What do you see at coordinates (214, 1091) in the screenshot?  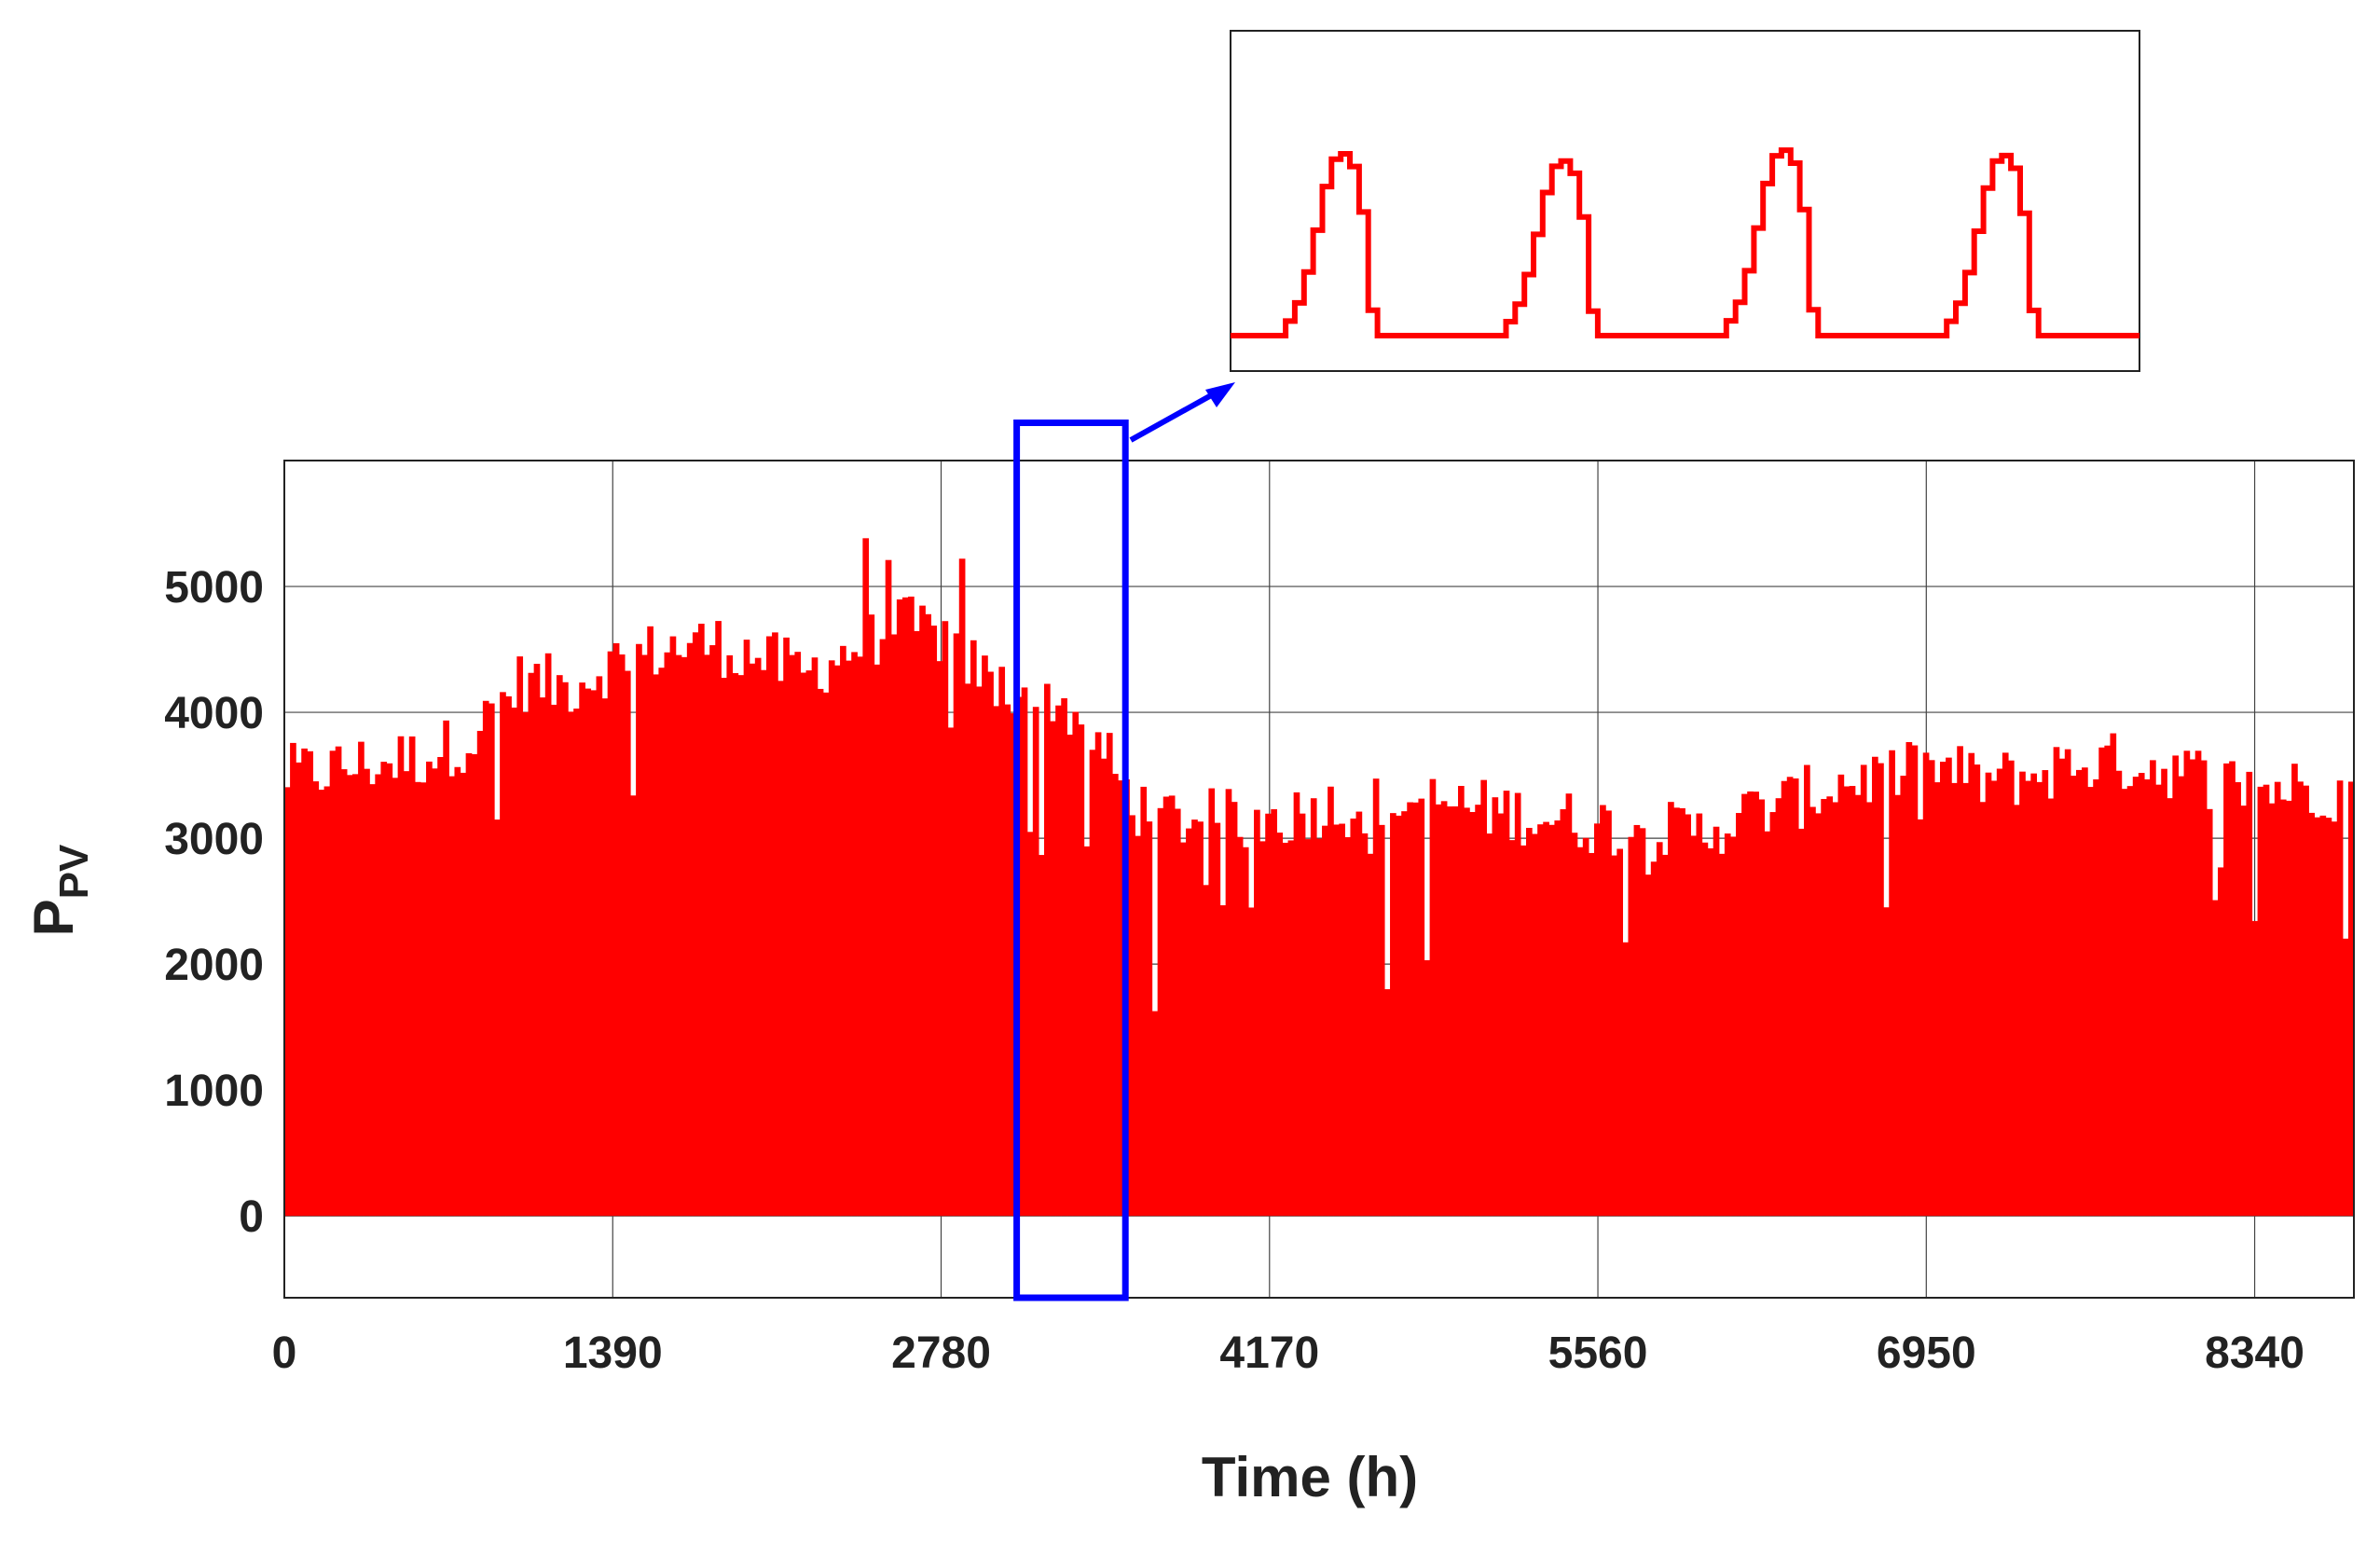 I see `y-tick-label: 1000` at bounding box center [214, 1091].